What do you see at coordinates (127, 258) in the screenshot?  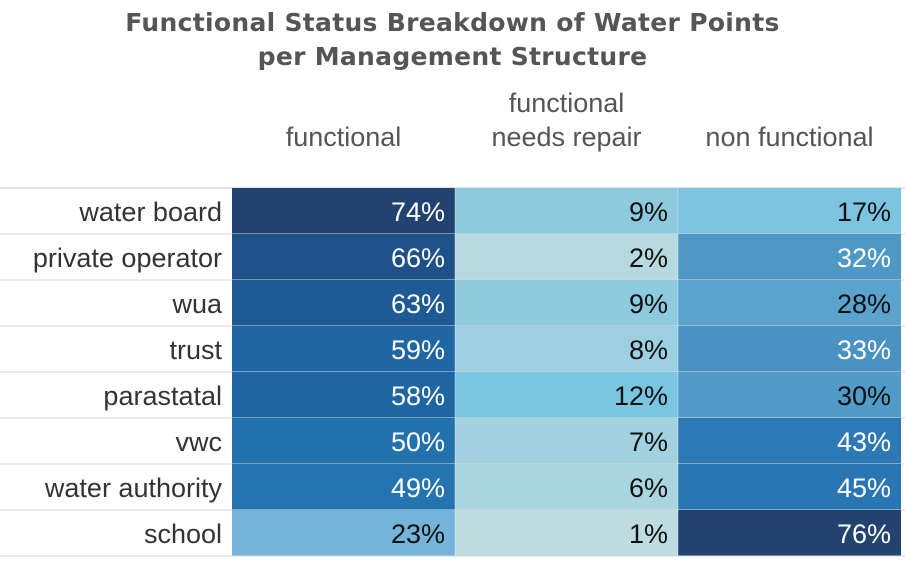 I see `row-label-1: private operator` at bounding box center [127, 258].